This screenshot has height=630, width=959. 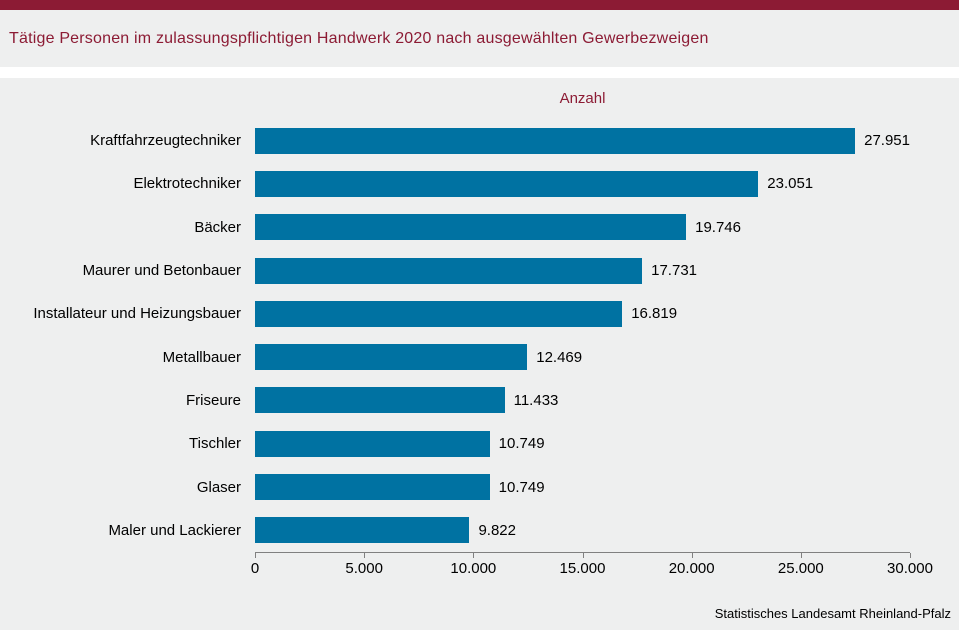 I want to click on bar-area: 17.731, so click(x=582, y=270).